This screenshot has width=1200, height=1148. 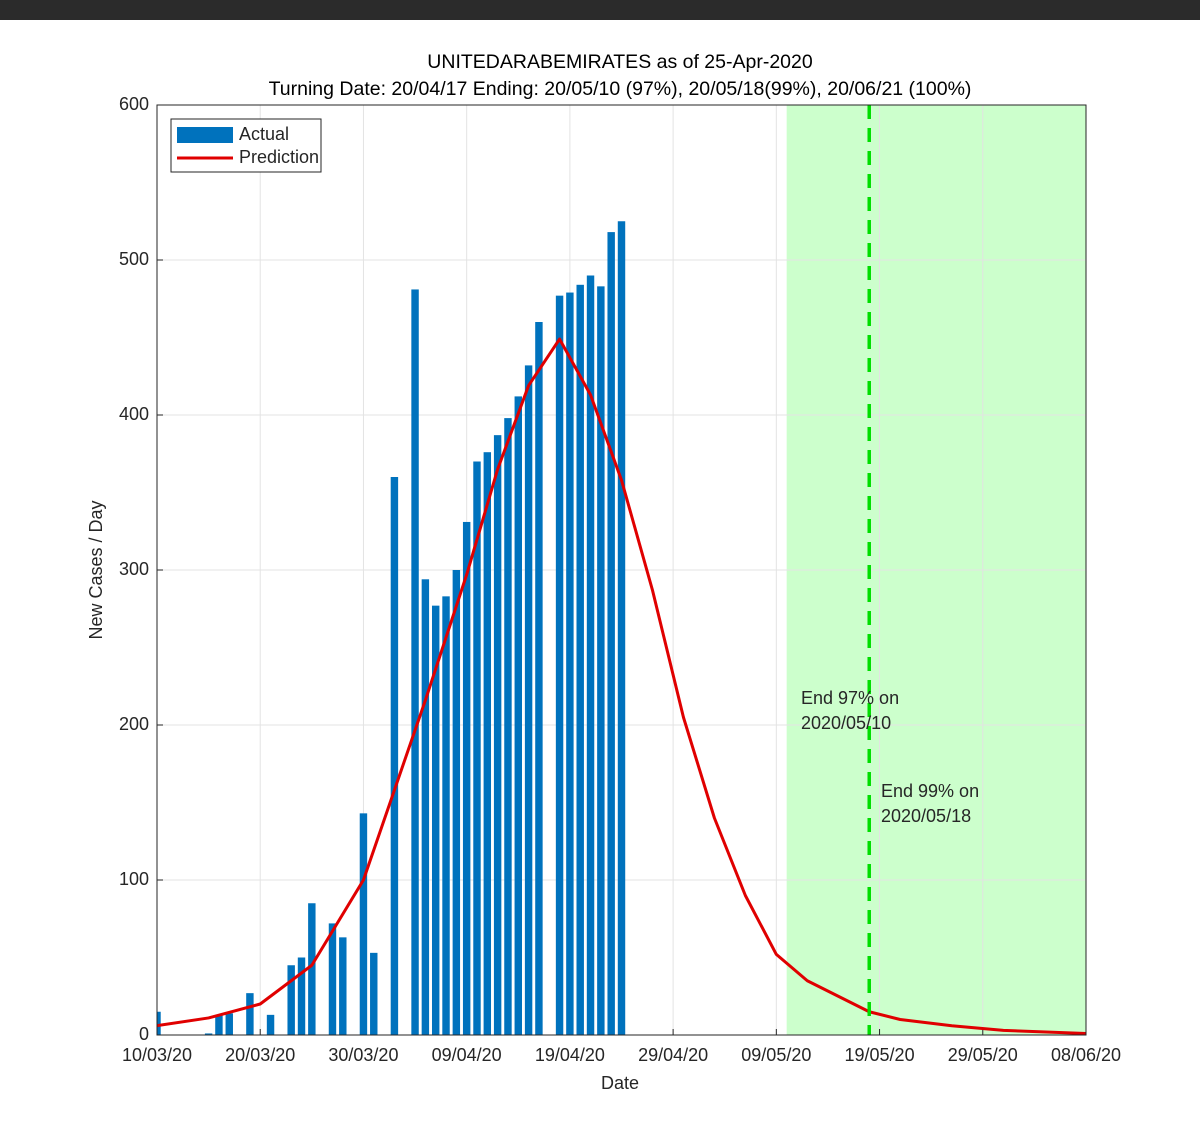 What do you see at coordinates (144, 1034) in the screenshot?
I see `y-tick-label: 0` at bounding box center [144, 1034].